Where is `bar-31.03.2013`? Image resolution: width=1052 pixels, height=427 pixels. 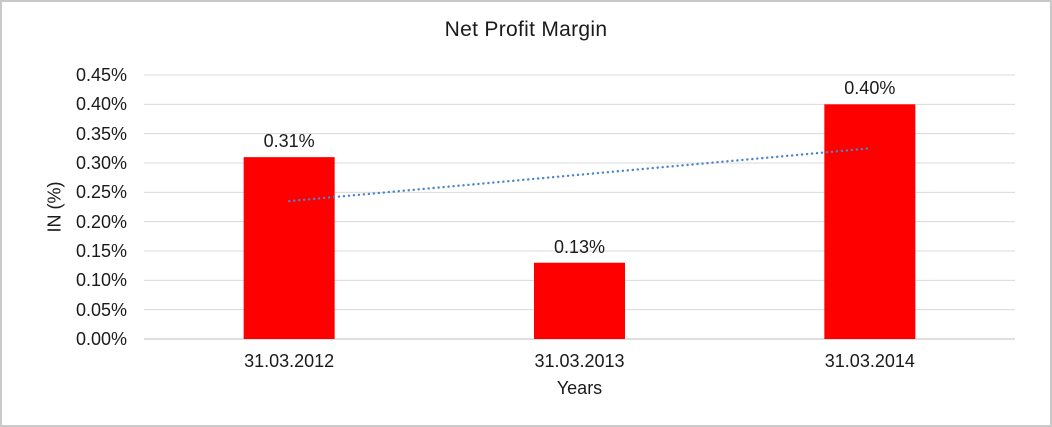
bar-31.03.2013 is located at coordinates (579, 300).